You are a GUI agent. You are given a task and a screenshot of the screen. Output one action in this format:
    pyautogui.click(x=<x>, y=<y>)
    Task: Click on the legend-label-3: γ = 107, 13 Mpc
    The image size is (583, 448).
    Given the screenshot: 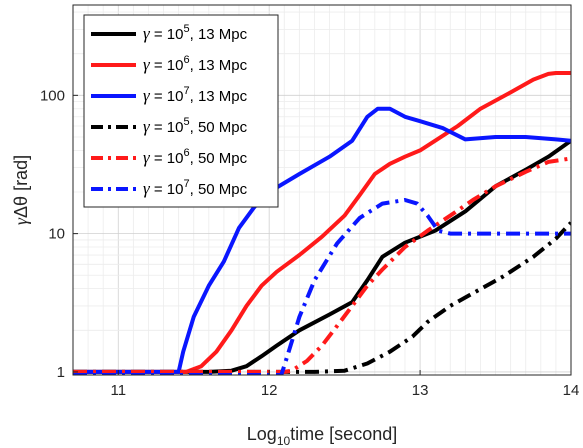 What is the action you would take?
    pyautogui.click(x=195, y=95)
    